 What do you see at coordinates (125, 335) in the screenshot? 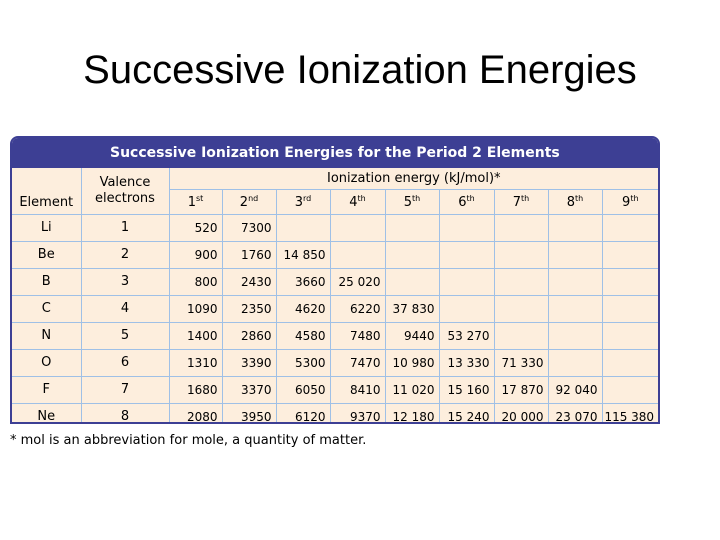
I see `valence-cell: 5` at bounding box center [125, 335].